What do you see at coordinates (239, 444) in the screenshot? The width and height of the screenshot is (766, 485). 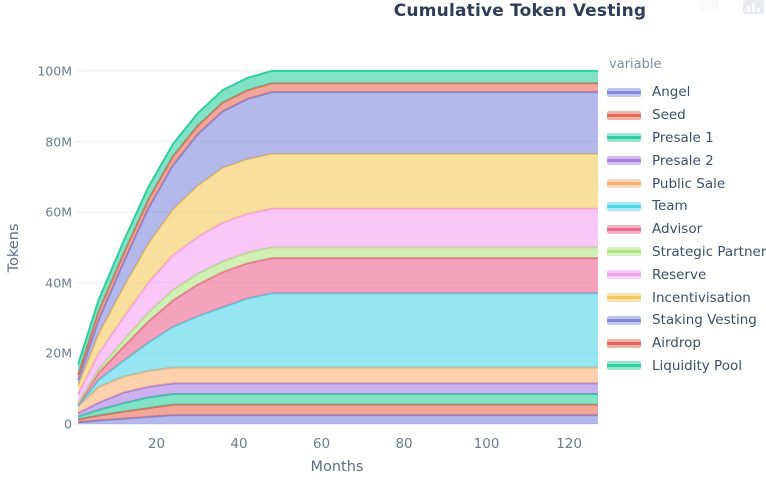 I see `x-tick-label: 40` at bounding box center [239, 444].